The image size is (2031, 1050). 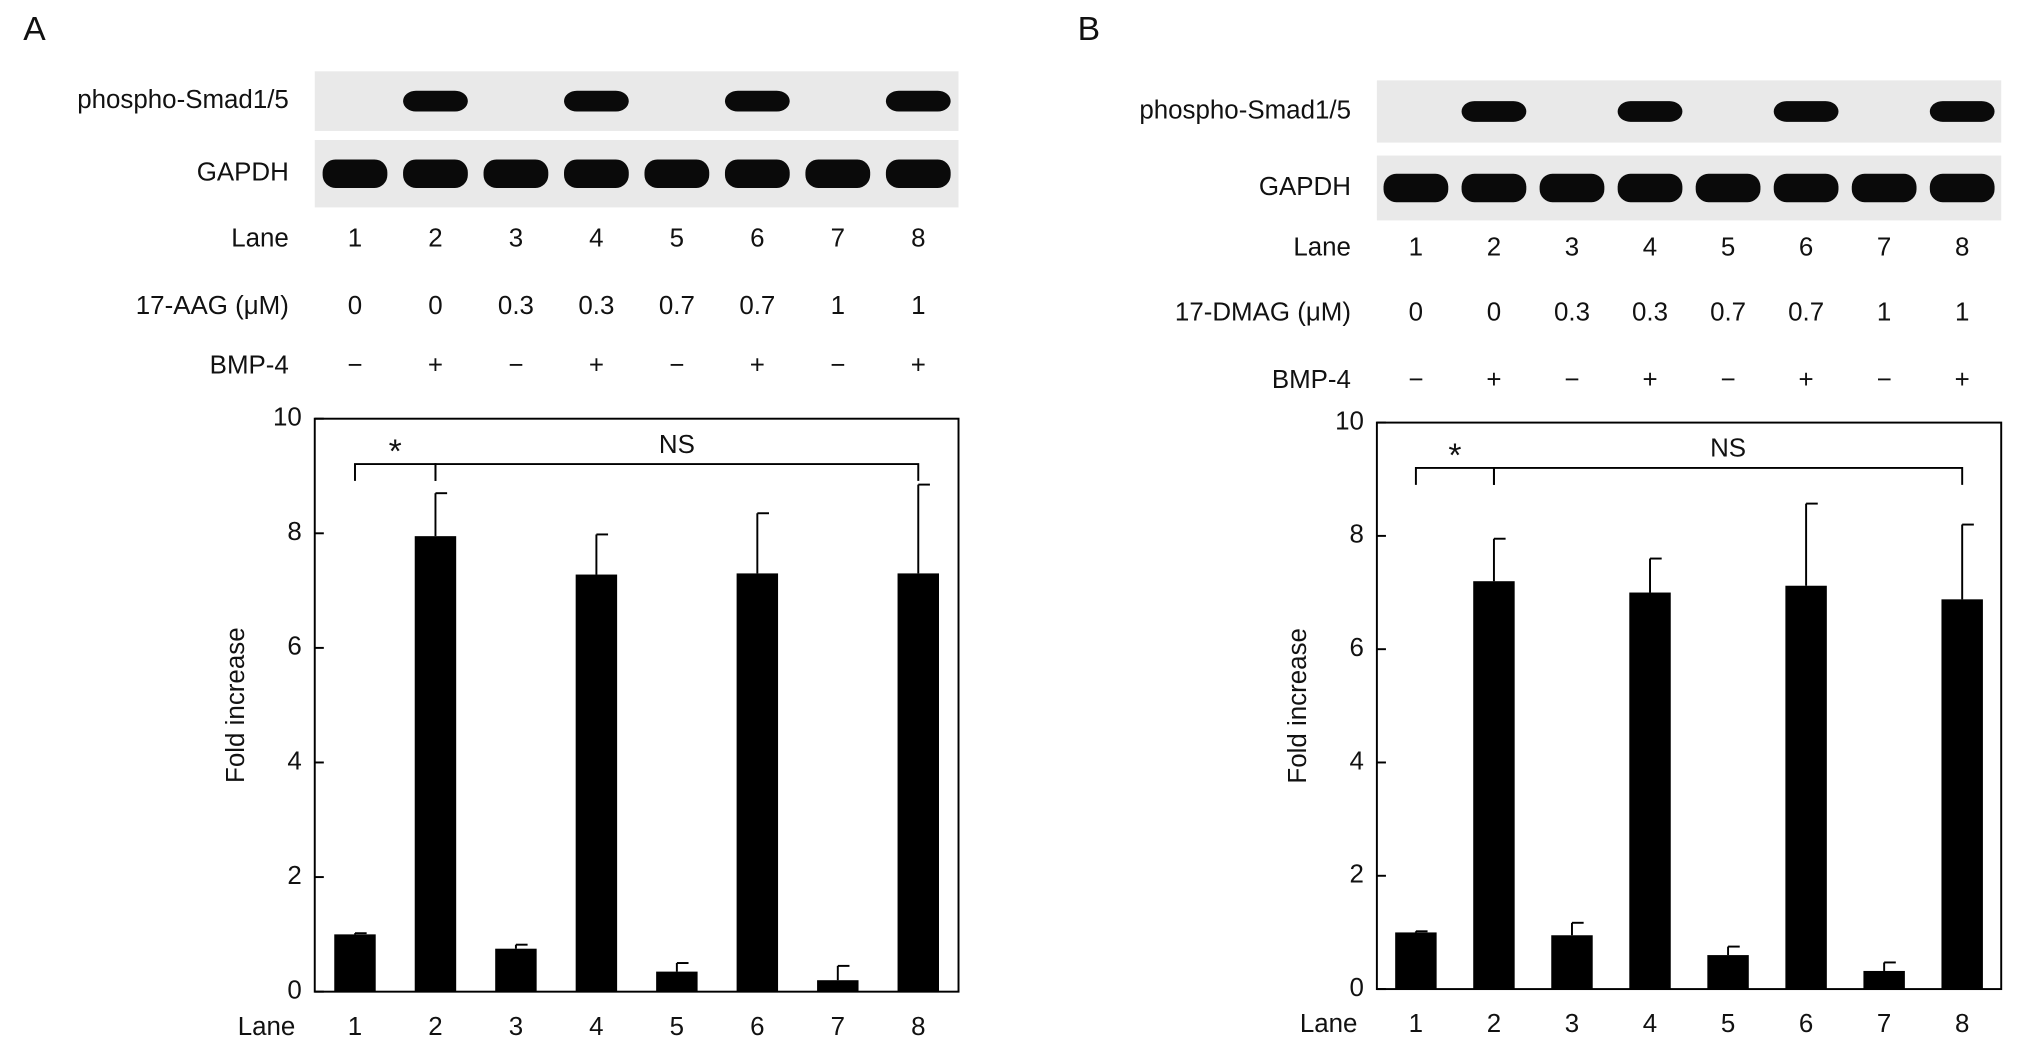 I want to click on y-tick-label: 8, so click(x=1357, y=535).